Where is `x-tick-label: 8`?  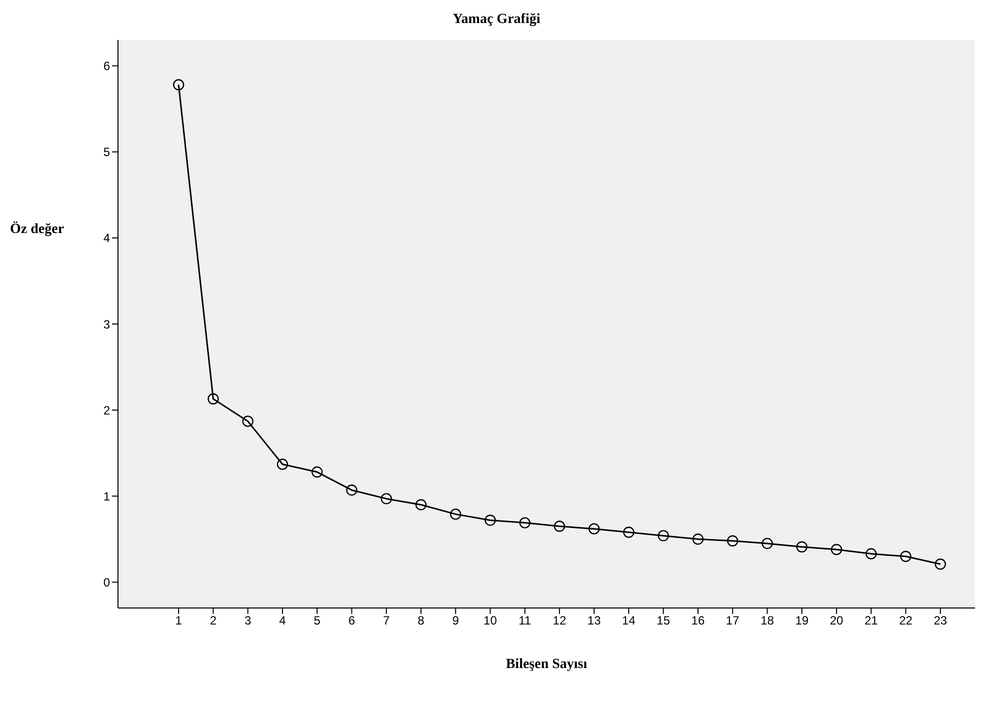
x-tick-label: 8 is located at coordinates (421, 621).